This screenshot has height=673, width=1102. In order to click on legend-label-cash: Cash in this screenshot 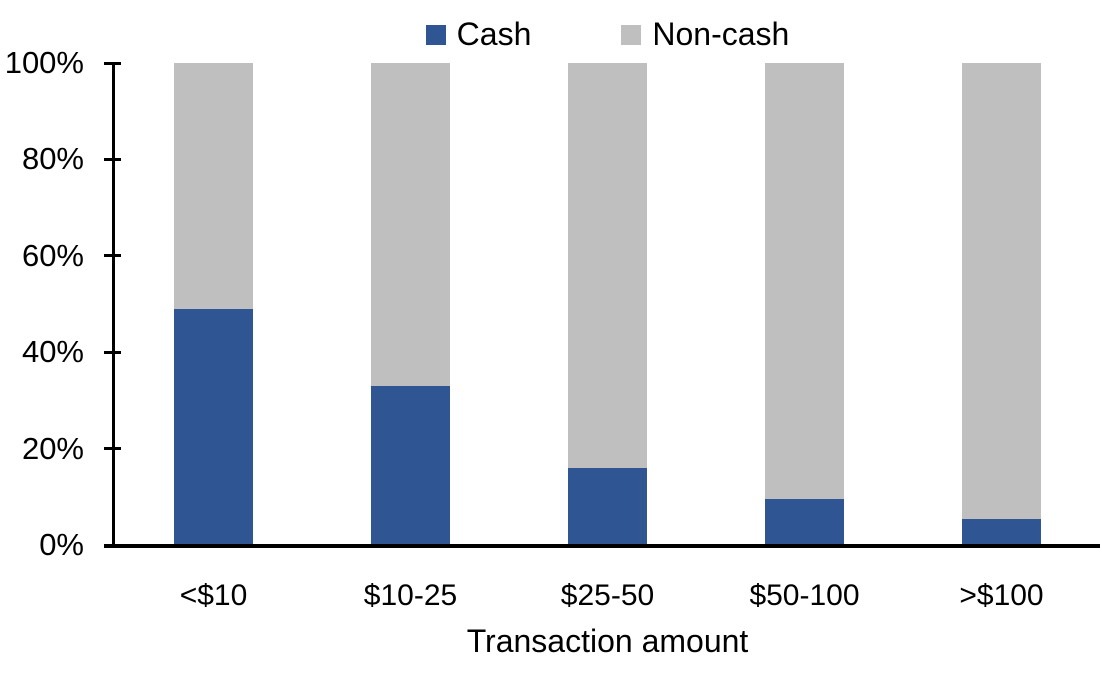, I will do `click(494, 34)`.